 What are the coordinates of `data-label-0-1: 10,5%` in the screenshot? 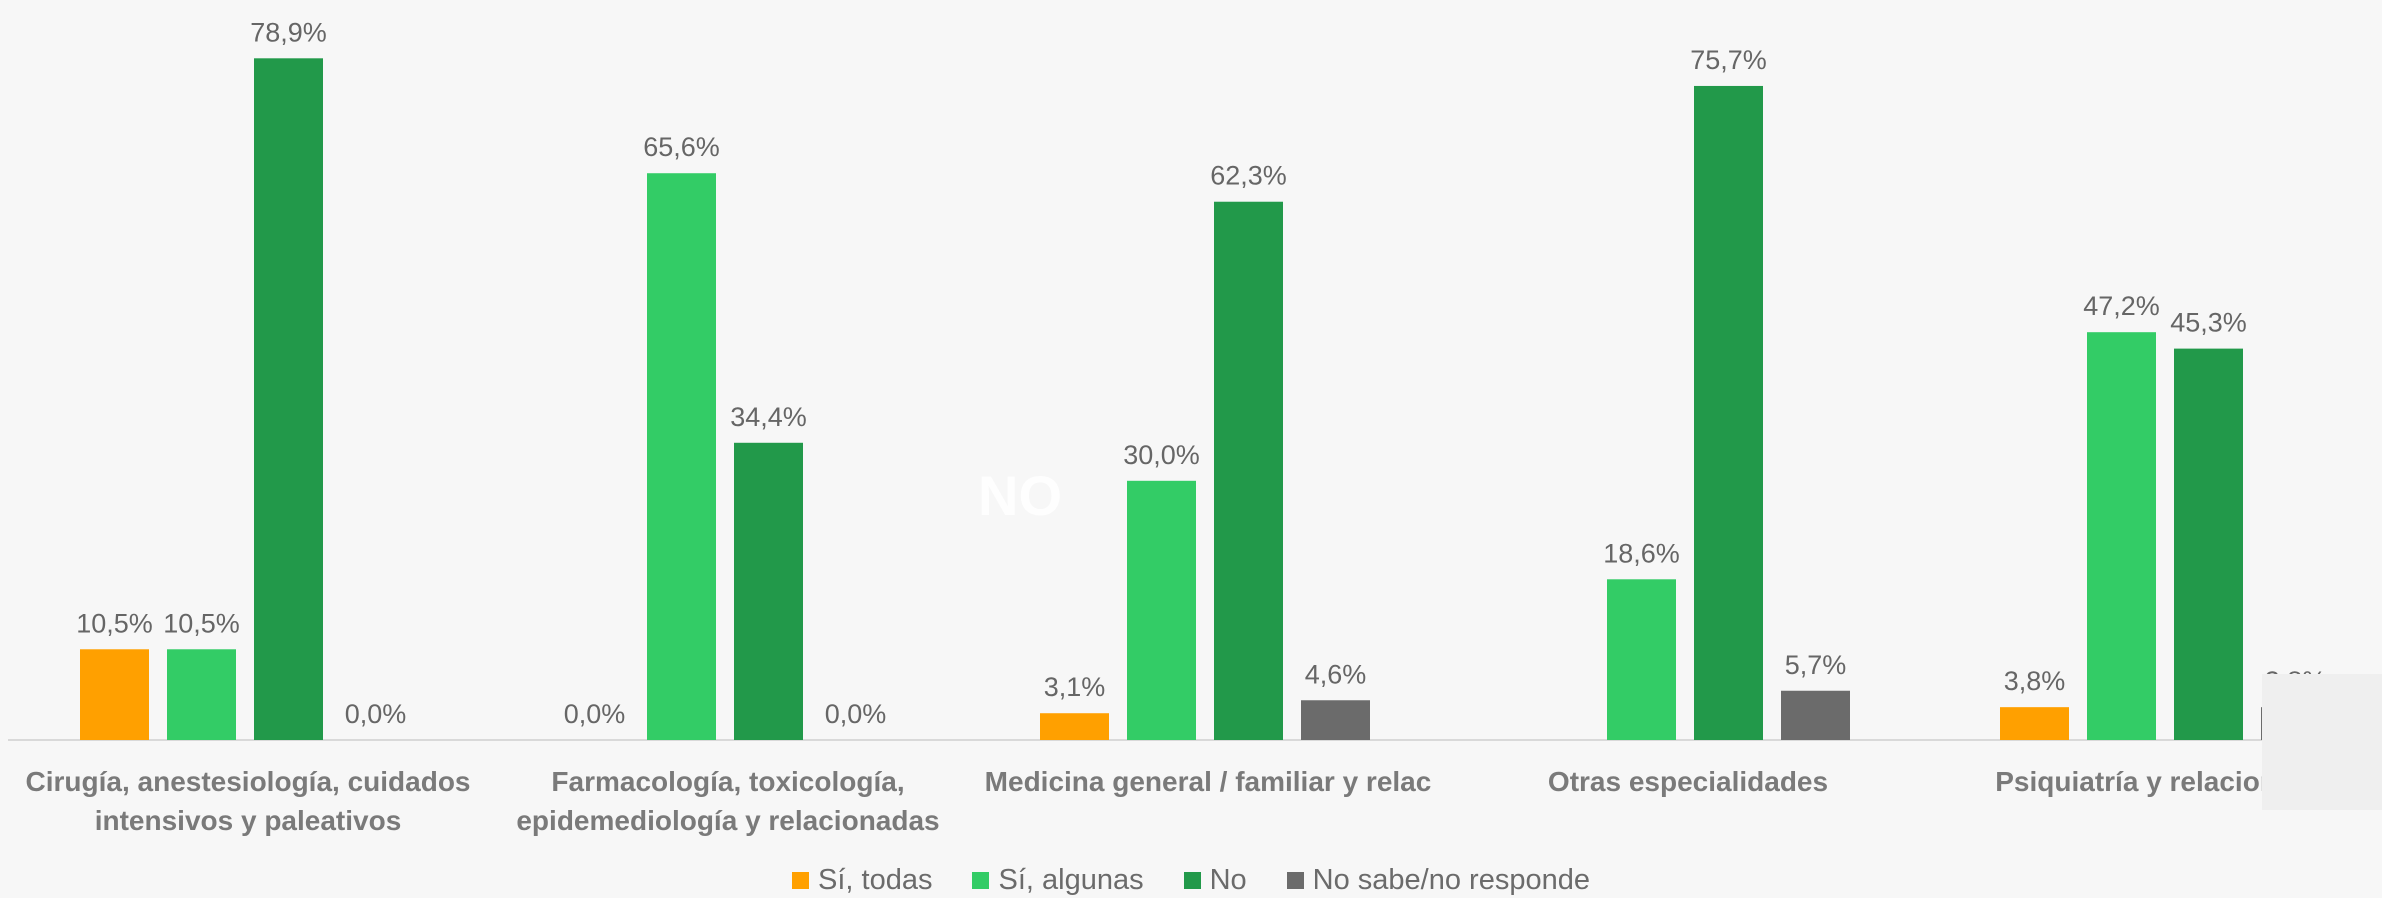 It's located at (201, 623).